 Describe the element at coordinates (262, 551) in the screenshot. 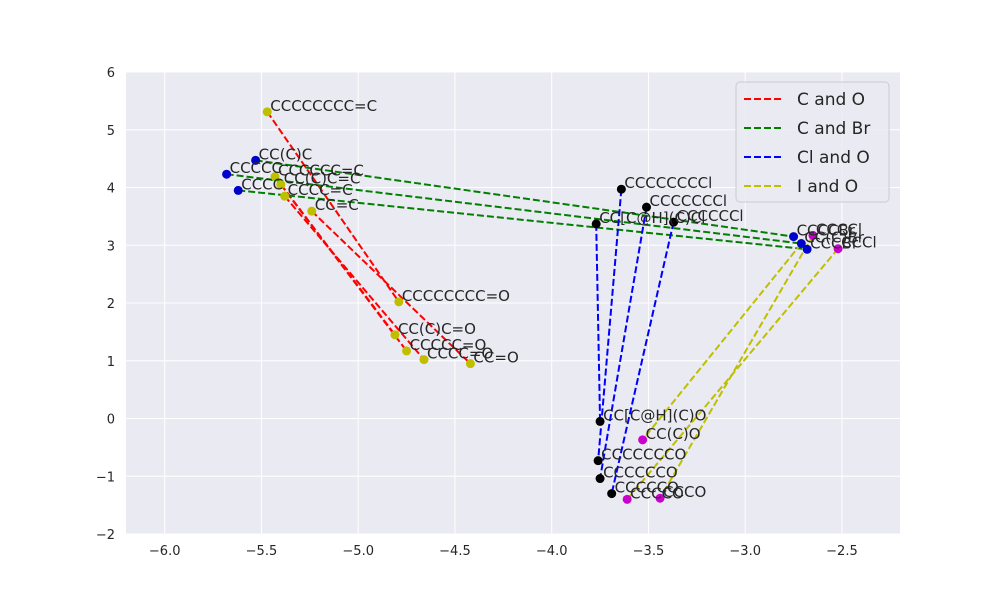

I see `x-tick-label: −5.5` at that location.